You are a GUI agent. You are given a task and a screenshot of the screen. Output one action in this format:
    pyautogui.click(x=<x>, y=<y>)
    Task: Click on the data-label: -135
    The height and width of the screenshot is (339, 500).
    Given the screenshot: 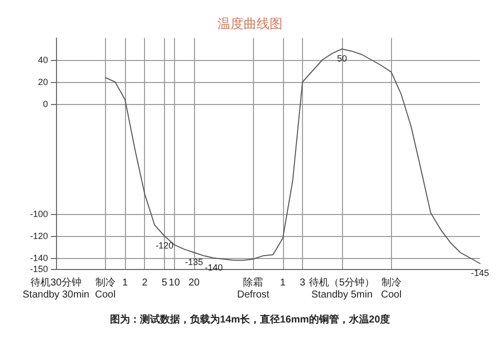 What is the action you would take?
    pyautogui.click(x=194, y=262)
    